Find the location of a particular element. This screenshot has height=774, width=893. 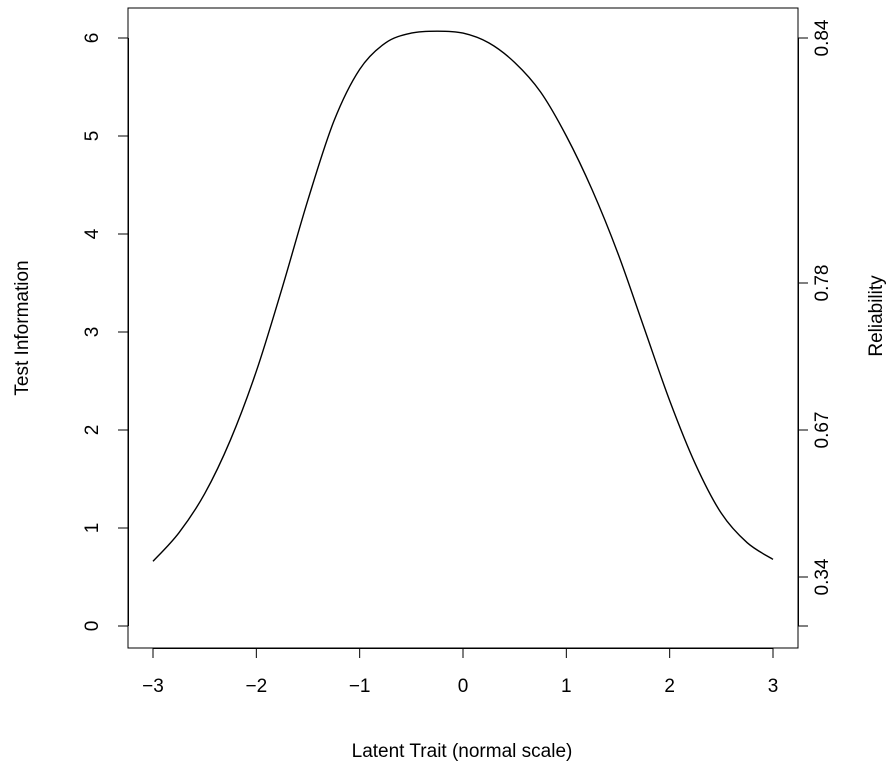

y2-tick-label: 0.84 is located at coordinates (822, 37).